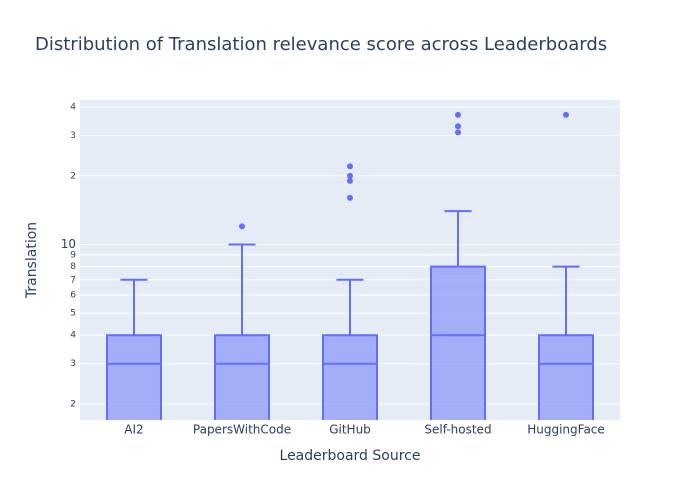 Image resolution: width=700 pixels, height=500 pixels. Describe the element at coordinates (73, 314) in the screenshot. I see `y-tick-label: 5` at that location.